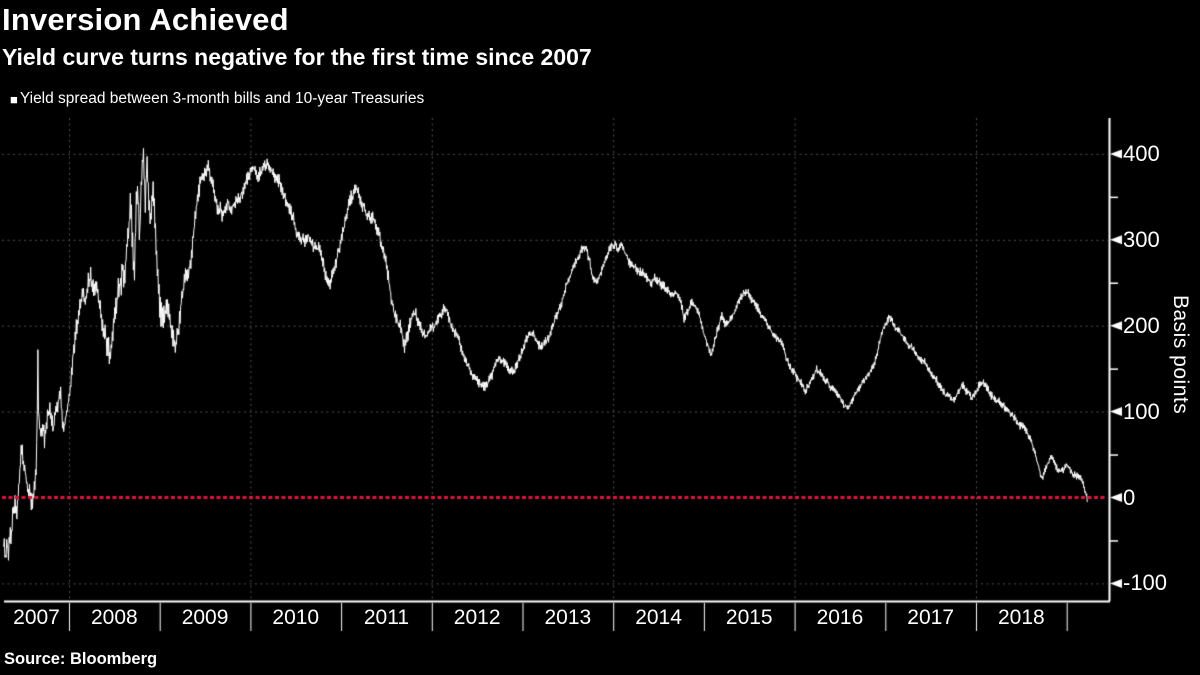 The height and width of the screenshot is (675, 1200). I want to click on page-title: Inversion Achieved, so click(145, 19).